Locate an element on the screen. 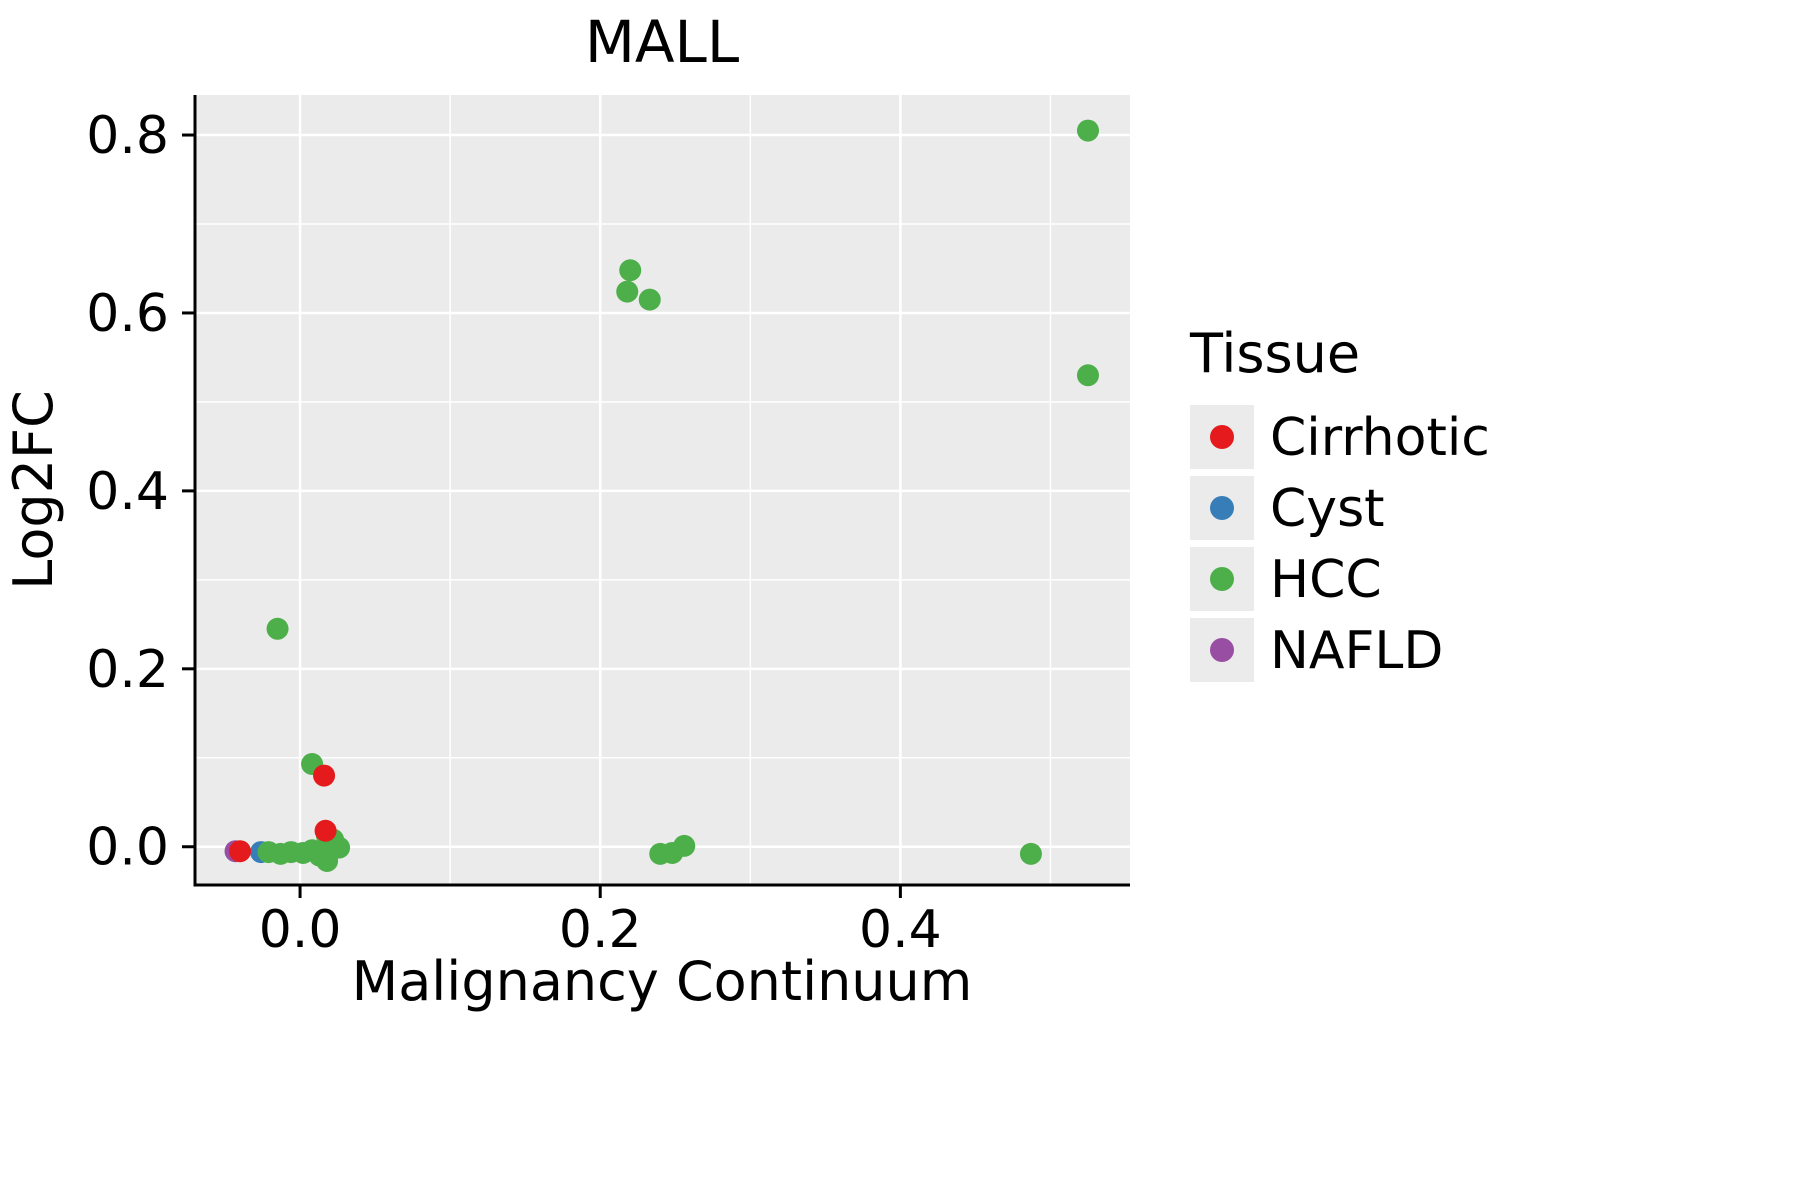 Image resolution: width=1800 pixels, height=1200 pixels. y-axis-label: Log2FC is located at coordinates (33, 490).